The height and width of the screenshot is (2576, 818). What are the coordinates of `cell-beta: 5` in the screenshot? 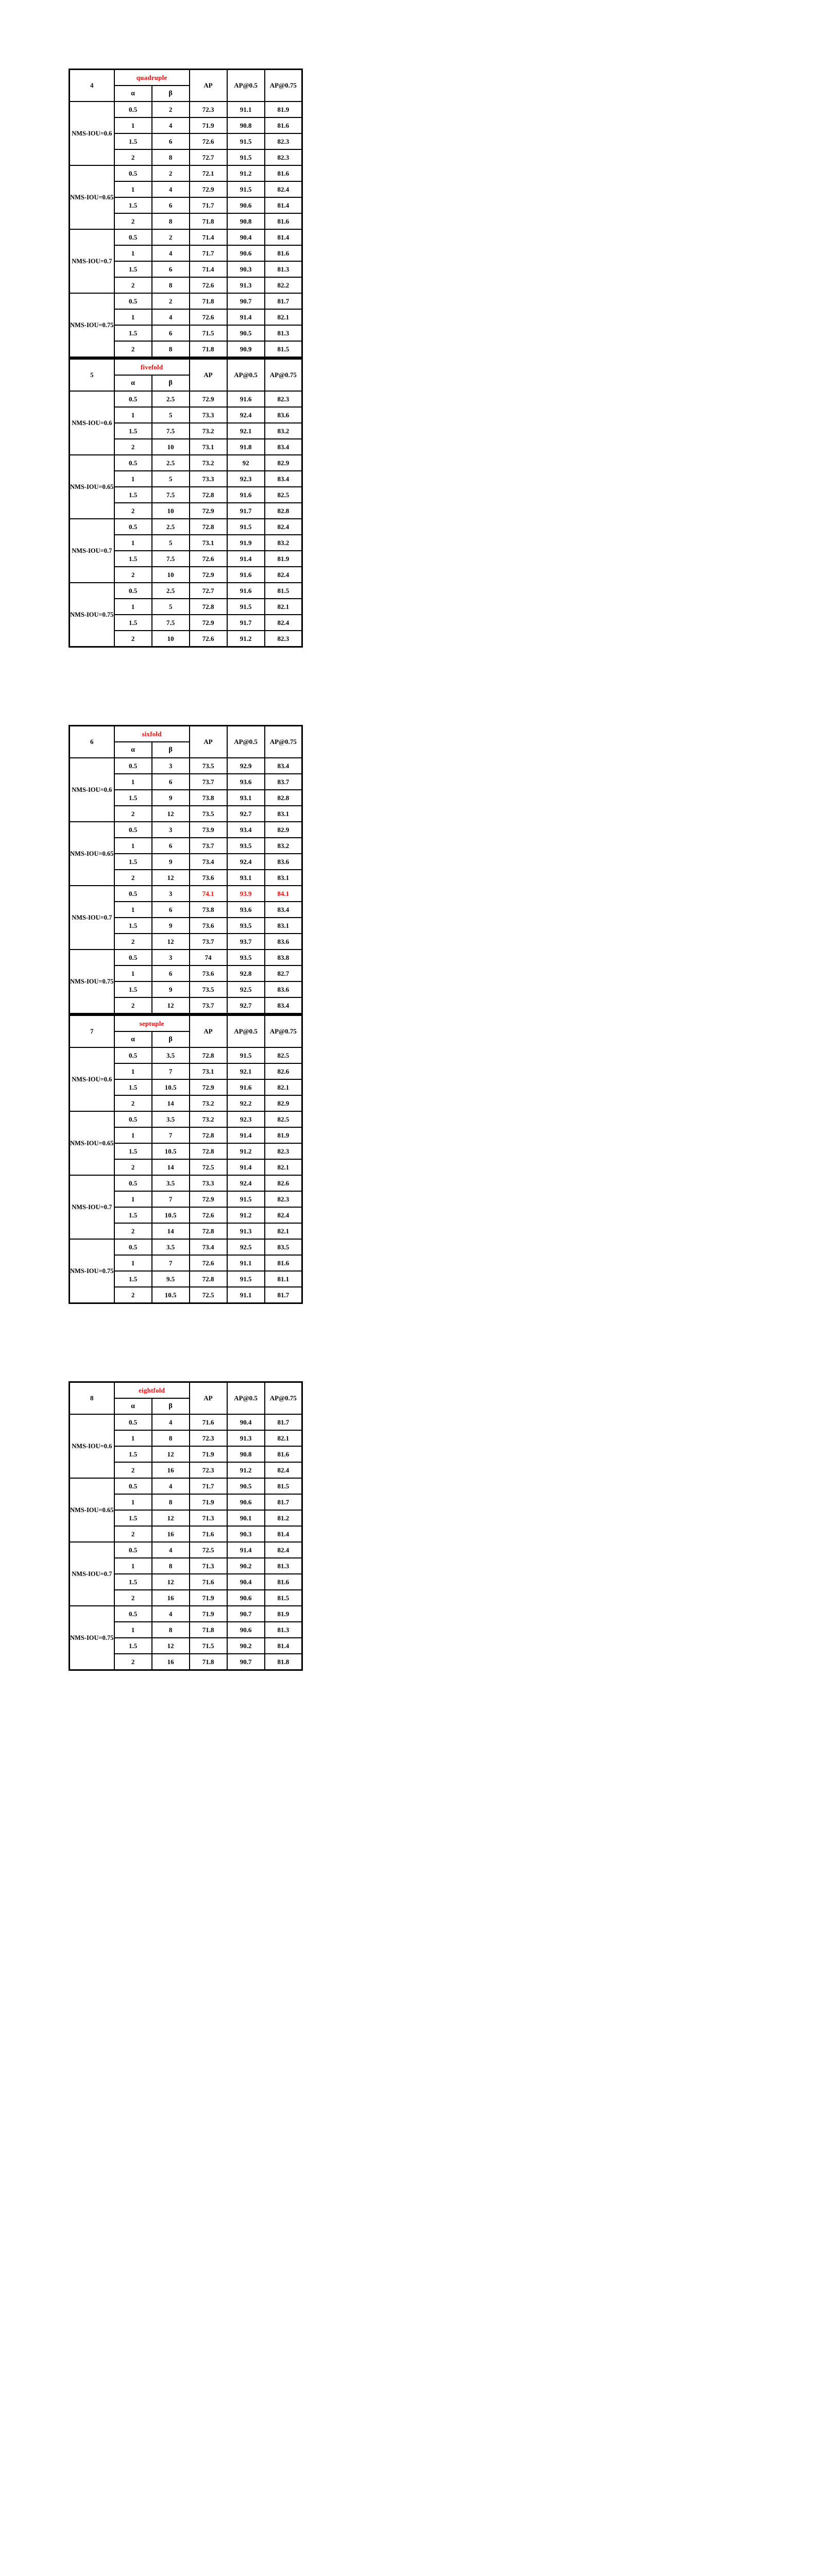 It's located at (170, 606).